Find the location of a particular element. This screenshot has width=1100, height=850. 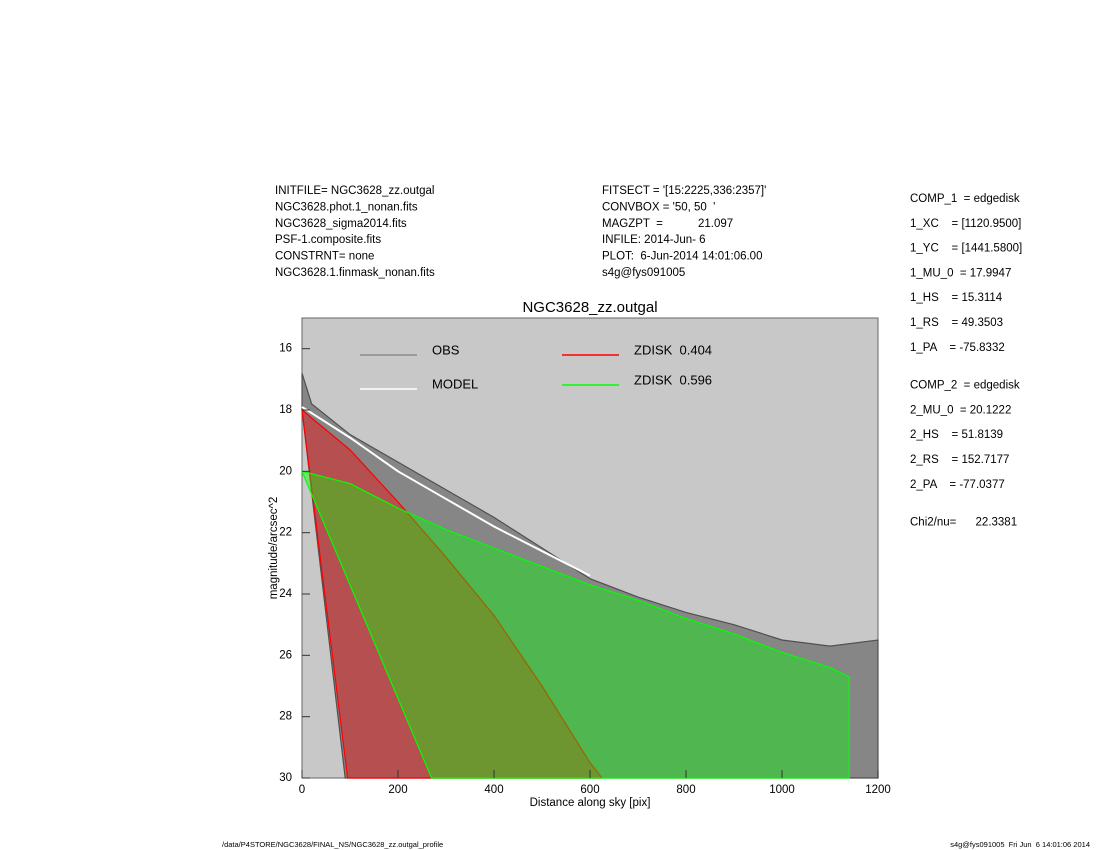

fit-parameter: 1_HS = 15.3114 is located at coordinates (956, 298).